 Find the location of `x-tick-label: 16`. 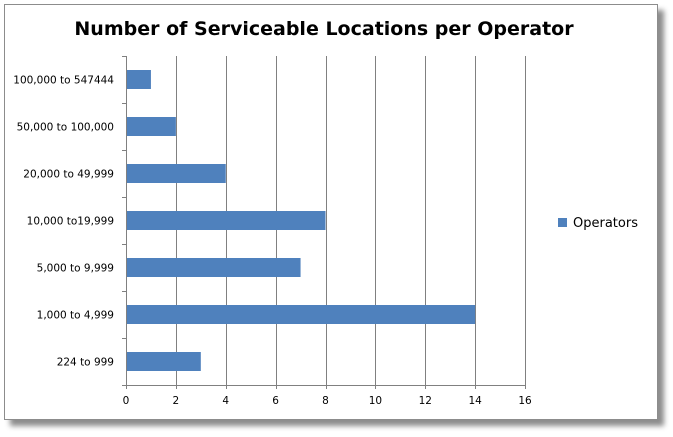

x-tick-label: 16 is located at coordinates (525, 401).